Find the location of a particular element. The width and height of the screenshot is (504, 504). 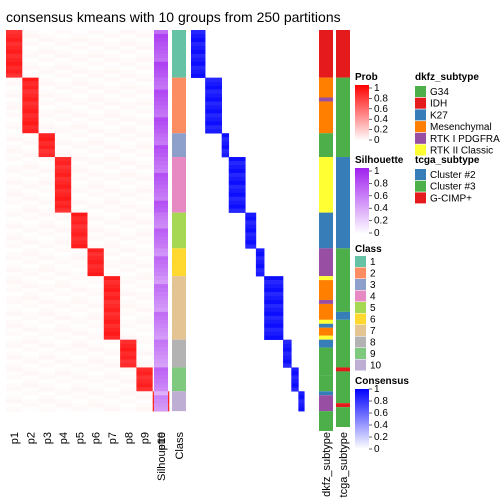

class-label: 7 is located at coordinates (373, 331).